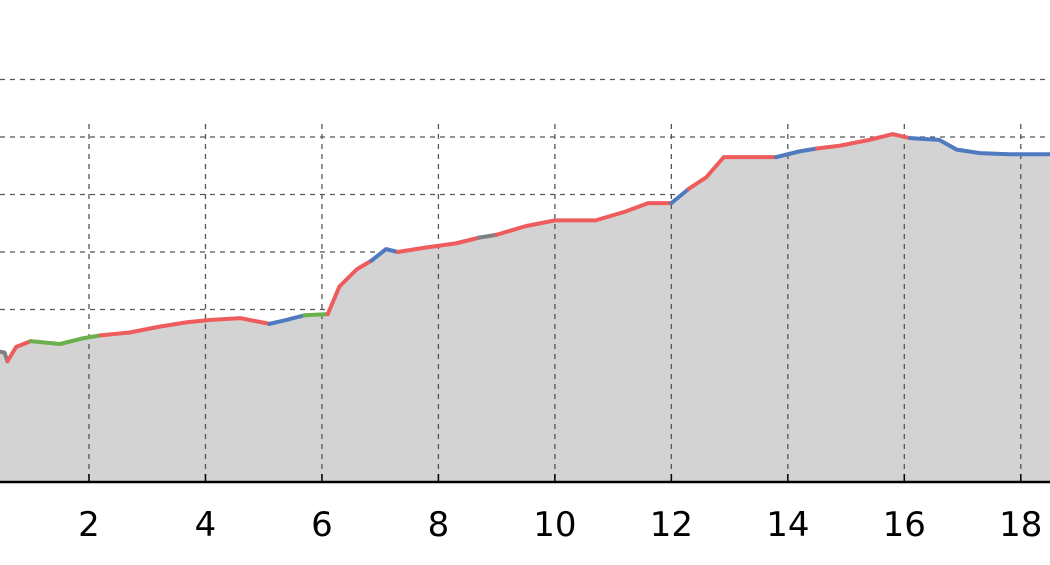 This screenshot has height=565, width=1050. What do you see at coordinates (439, 525) in the screenshot?
I see `x-tick-label: 8` at bounding box center [439, 525].